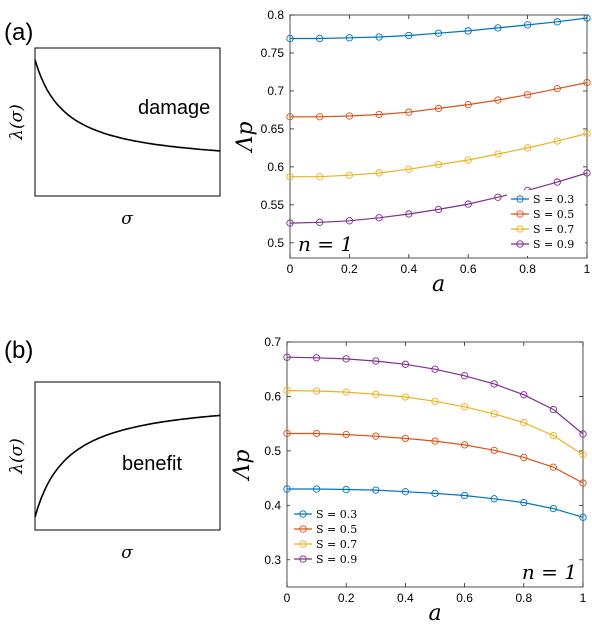  What do you see at coordinates (273, 205) in the screenshot?
I see `chart-0-ytick-label: 0.55` at bounding box center [273, 205].